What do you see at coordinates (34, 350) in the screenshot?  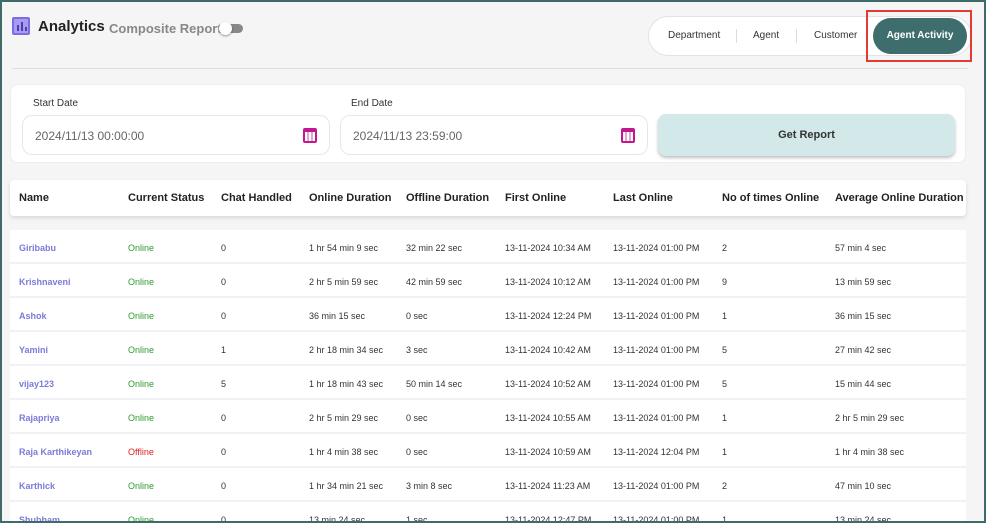 I see `agent-name-link: Yamini` at bounding box center [34, 350].